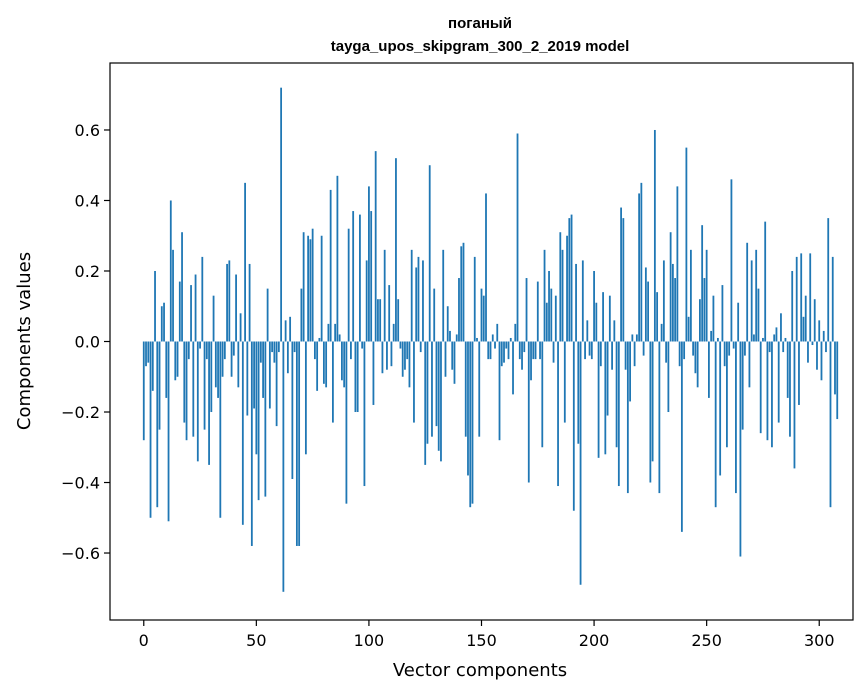 This screenshot has height=696, width=867. I want to click on x-tick-label: 200, so click(594, 640).